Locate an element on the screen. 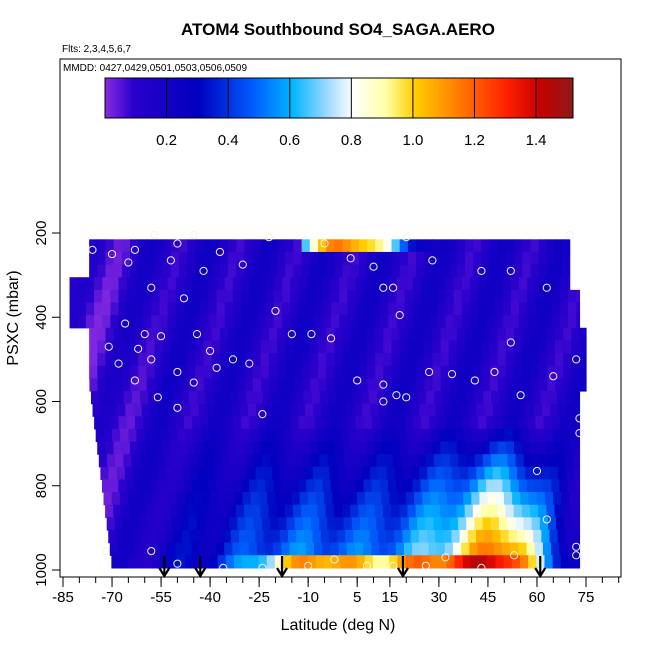 The image size is (650, 650). x-axis-tick-label: 45 is located at coordinates (488, 597).